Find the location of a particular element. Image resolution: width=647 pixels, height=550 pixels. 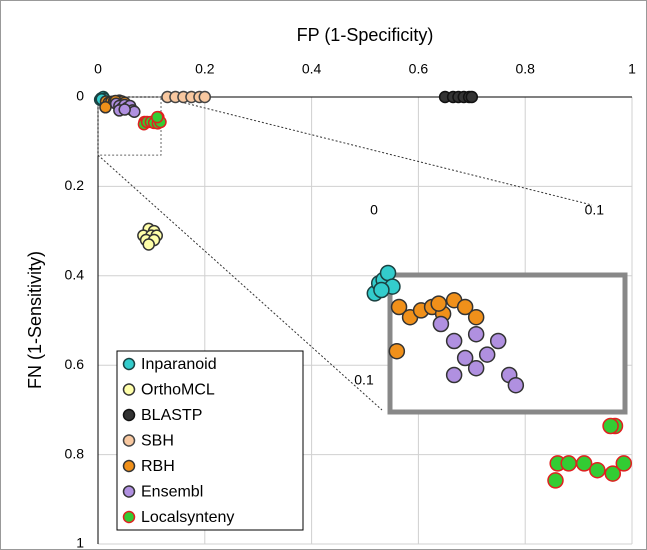

y-tick-label: 1 is located at coordinates (80, 542).